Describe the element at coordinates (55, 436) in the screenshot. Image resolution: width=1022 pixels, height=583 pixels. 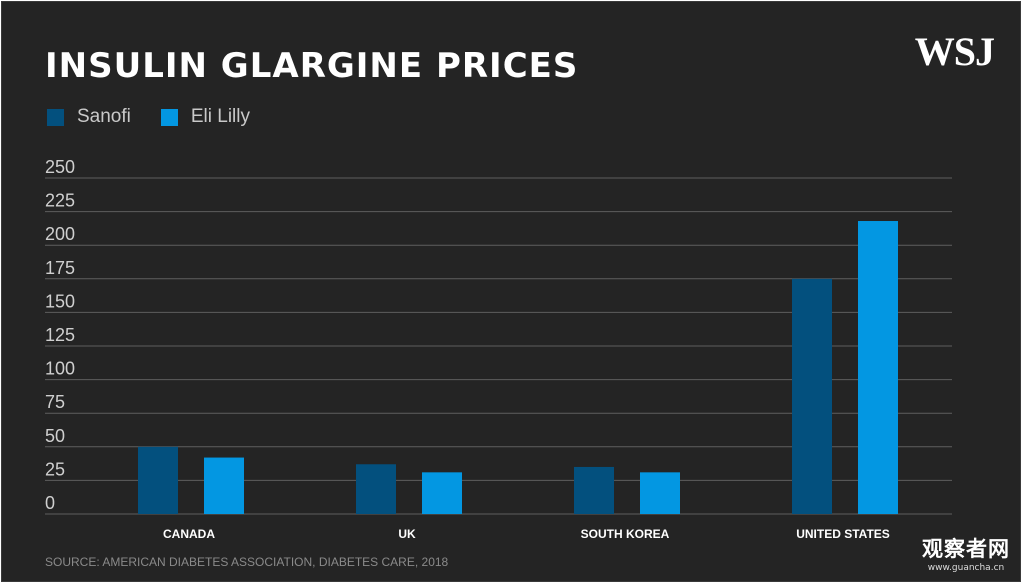
I see `y-tick-label-50: 50` at that location.